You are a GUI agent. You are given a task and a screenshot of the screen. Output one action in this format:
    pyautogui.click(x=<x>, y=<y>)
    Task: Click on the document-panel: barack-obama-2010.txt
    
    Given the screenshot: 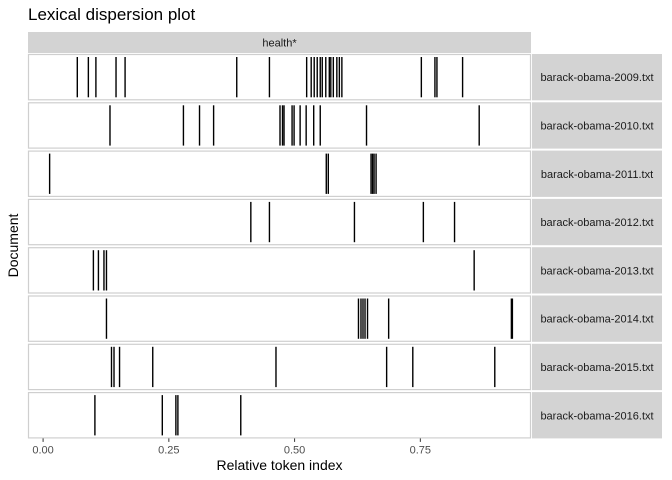 What is the action you would take?
    pyautogui.click(x=344, y=125)
    